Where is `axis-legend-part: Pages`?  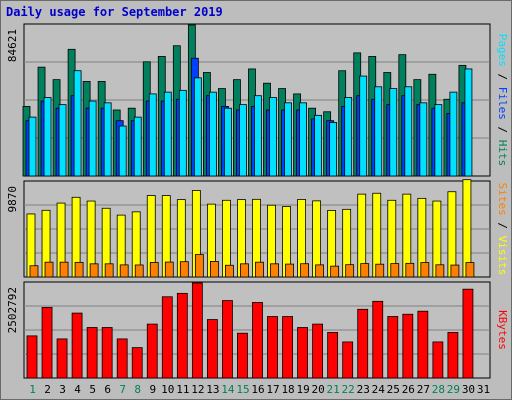
axis-legend-part: Pages is located at coordinates (502, 50).